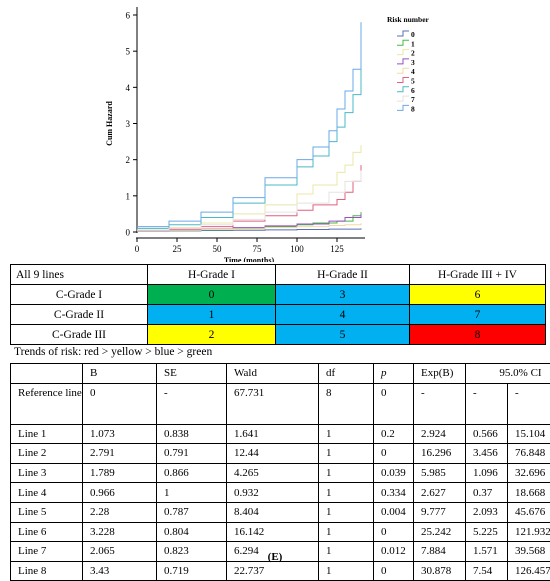 The image size is (550, 581). What do you see at coordinates (79, 295) in the screenshot?
I see `grade-row-label: C-Grade I` at bounding box center [79, 295].